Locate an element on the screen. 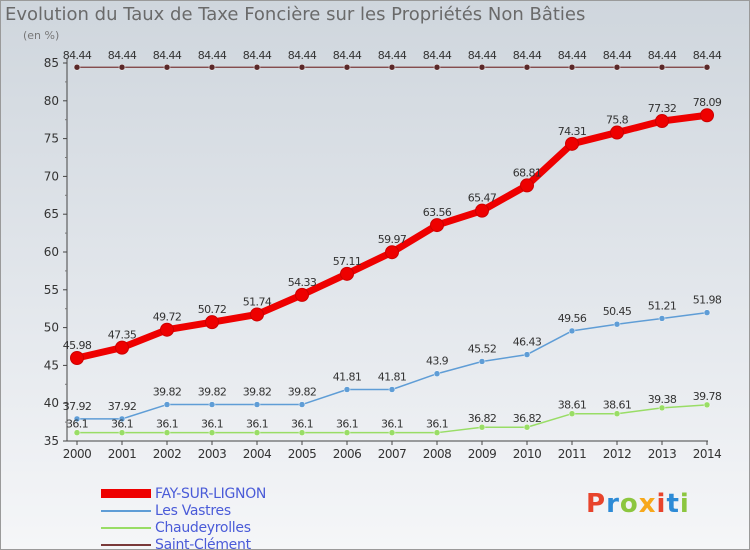 The height and width of the screenshot is (550, 750). y-tick-label: 40 is located at coordinates (51, 403).